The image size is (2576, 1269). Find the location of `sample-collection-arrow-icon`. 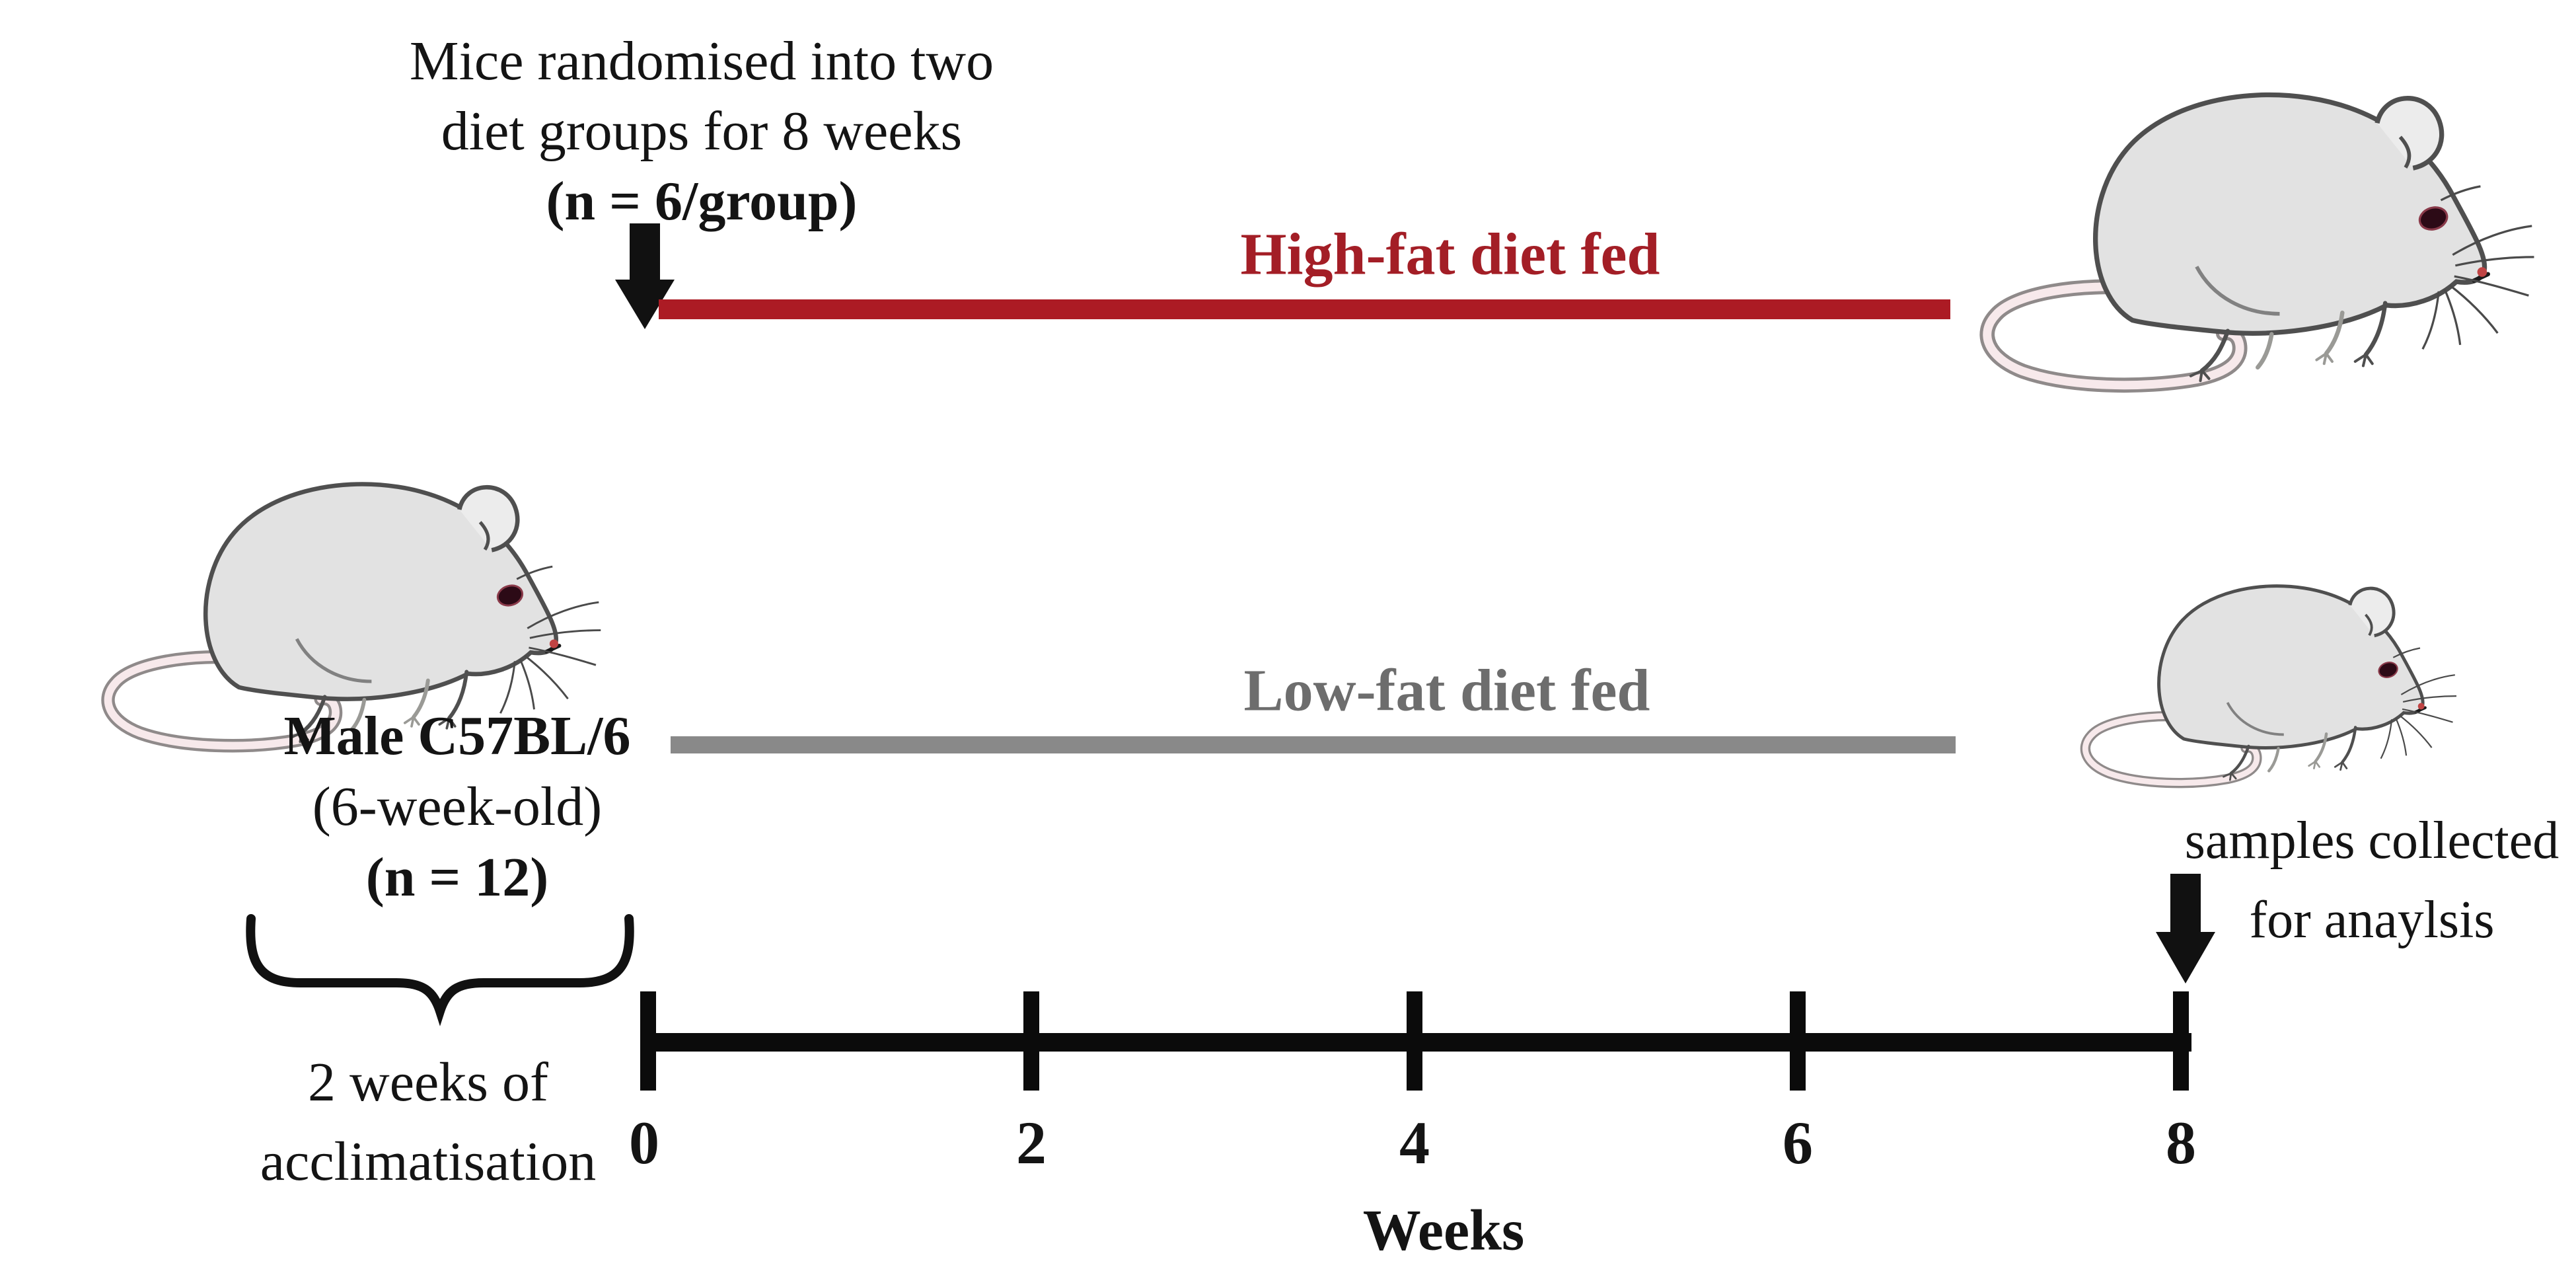

sample-collection-arrow-icon is located at coordinates (2185, 928).